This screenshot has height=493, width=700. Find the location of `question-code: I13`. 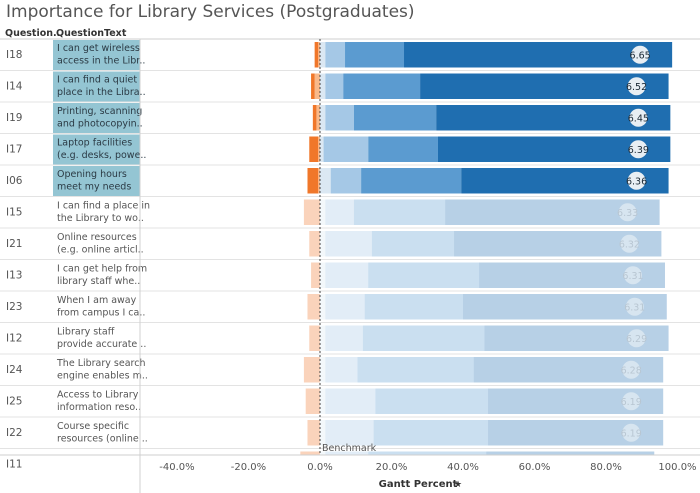

question-code: I13 is located at coordinates (14, 276).